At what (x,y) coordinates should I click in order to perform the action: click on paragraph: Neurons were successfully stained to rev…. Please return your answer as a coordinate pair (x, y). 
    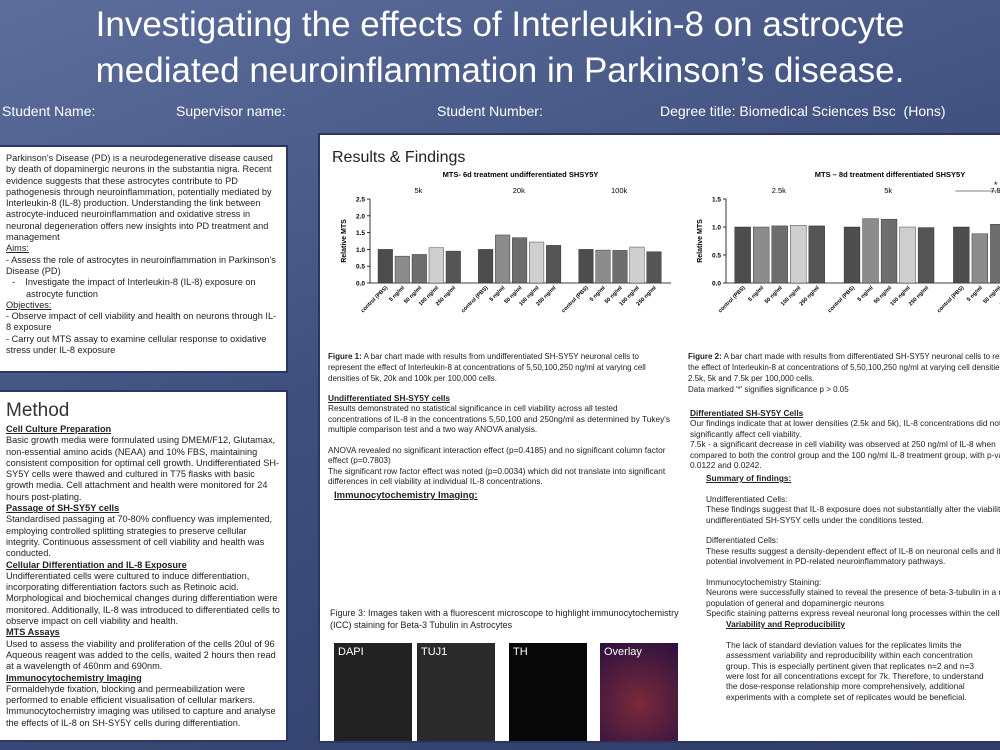
    Looking at the image, I should click on (853, 597).